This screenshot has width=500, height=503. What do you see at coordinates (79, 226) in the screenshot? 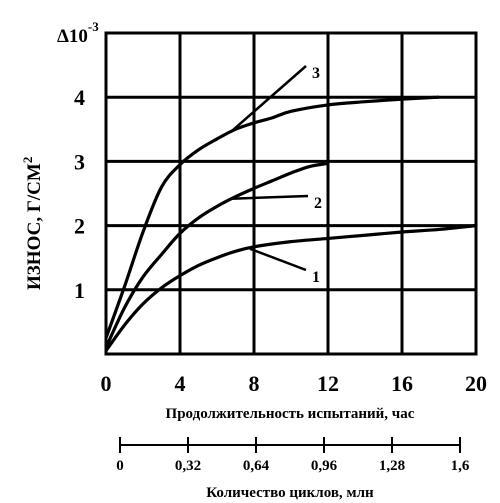
I see `y-tick-label: 2` at bounding box center [79, 226].